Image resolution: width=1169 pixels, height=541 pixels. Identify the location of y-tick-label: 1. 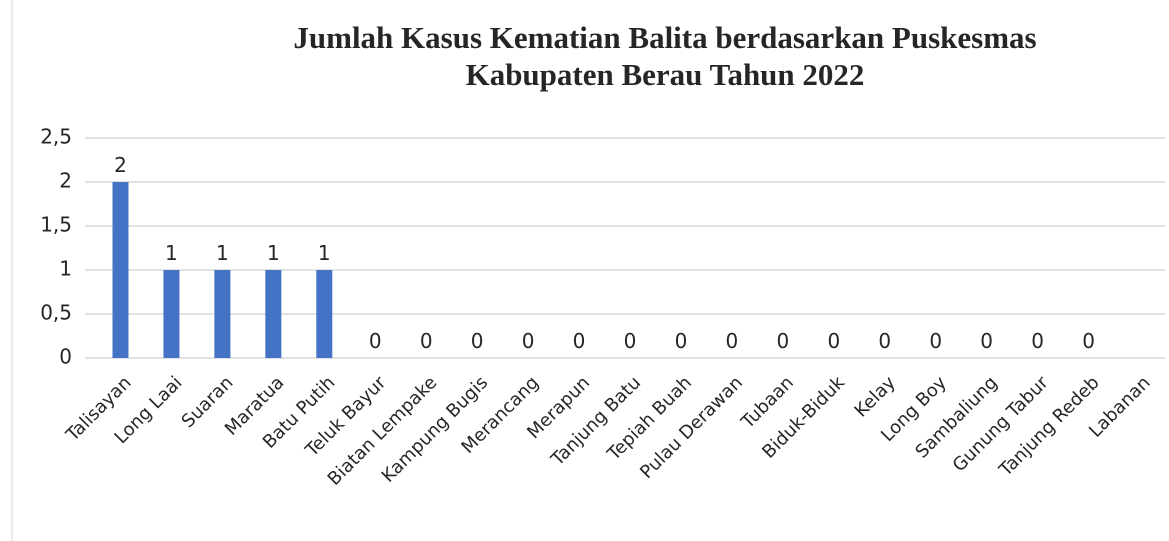
(65, 269).